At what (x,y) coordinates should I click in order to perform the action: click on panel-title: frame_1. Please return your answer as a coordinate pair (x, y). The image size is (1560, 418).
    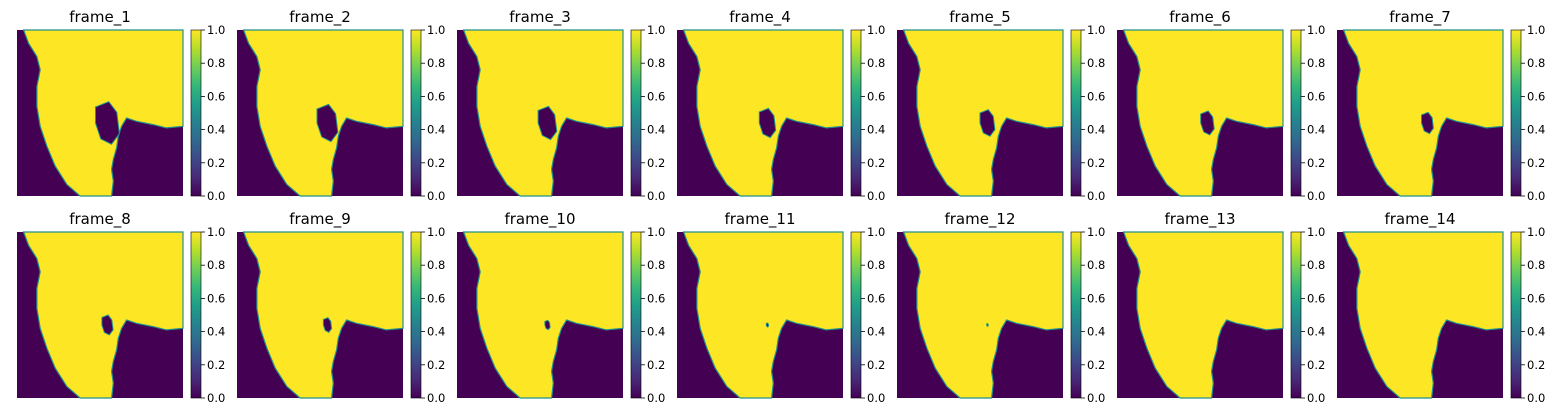
    Looking at the image, I should click on (100, 17).